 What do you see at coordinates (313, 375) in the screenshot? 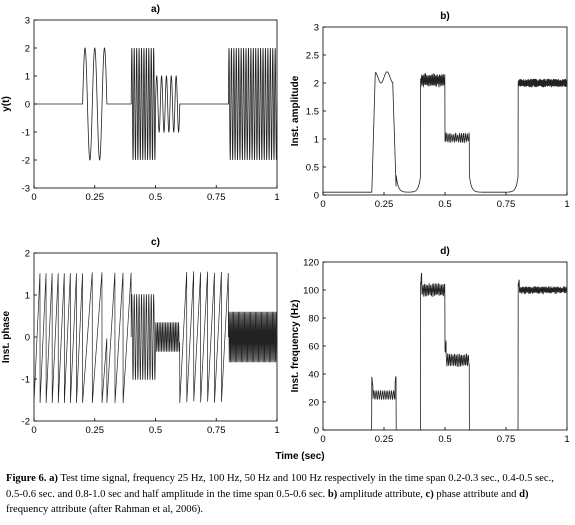
I see `y-tick-label: 40` at bounding box center [313, 375].